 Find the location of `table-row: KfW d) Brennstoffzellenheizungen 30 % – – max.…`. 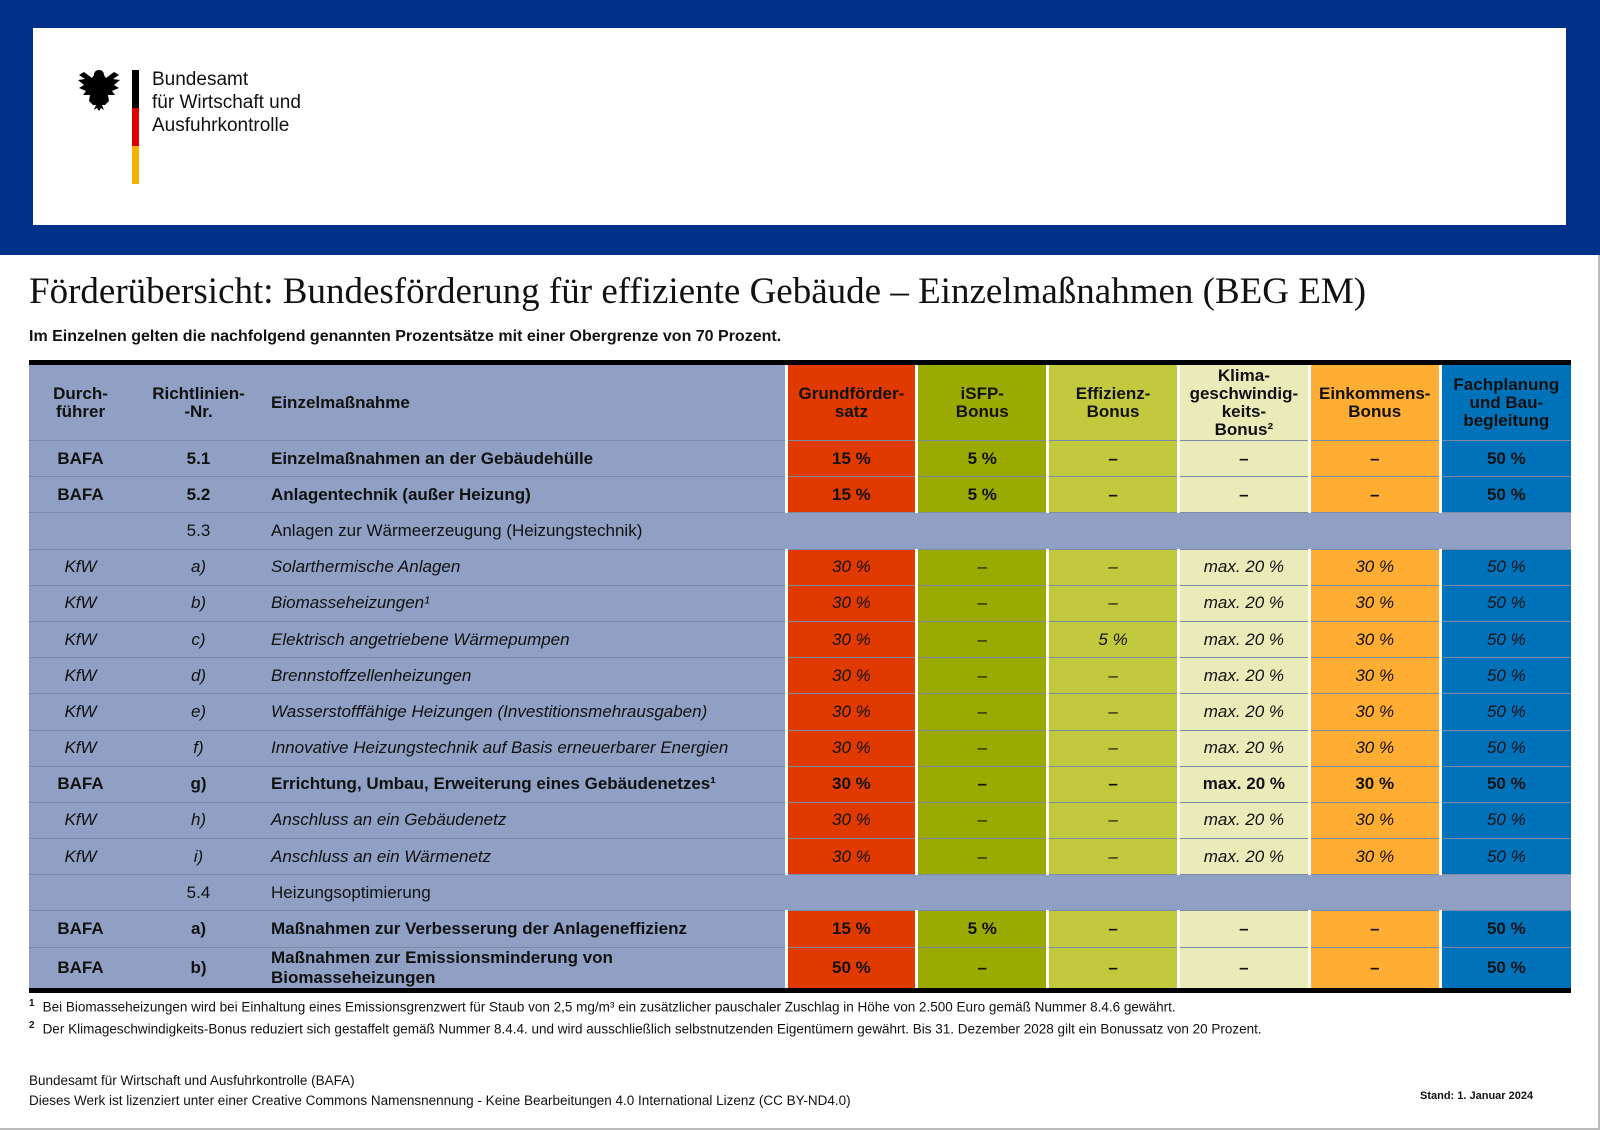

table-row: KfW d) Brennstoffzellenheizungen 30 % – – max.… is located at coordinates (800, 676).